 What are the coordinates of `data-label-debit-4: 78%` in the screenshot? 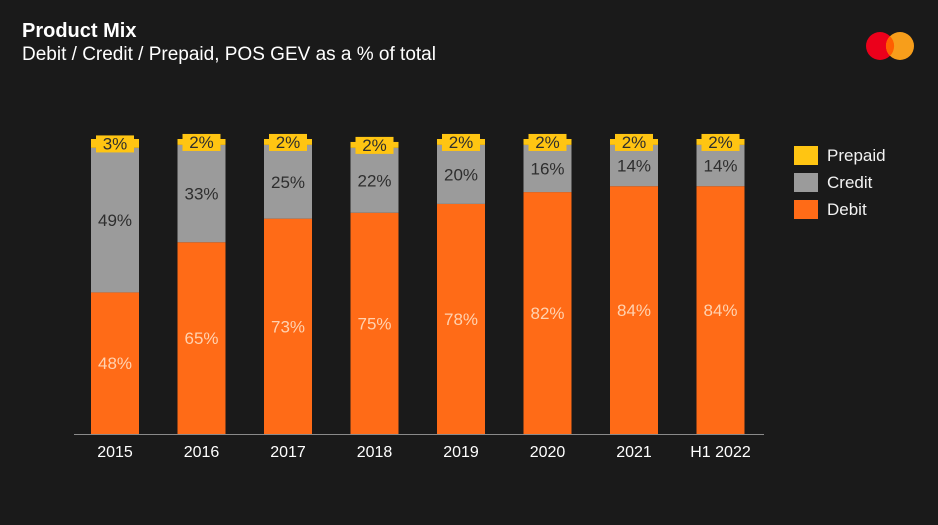 It's located at (461, 319).